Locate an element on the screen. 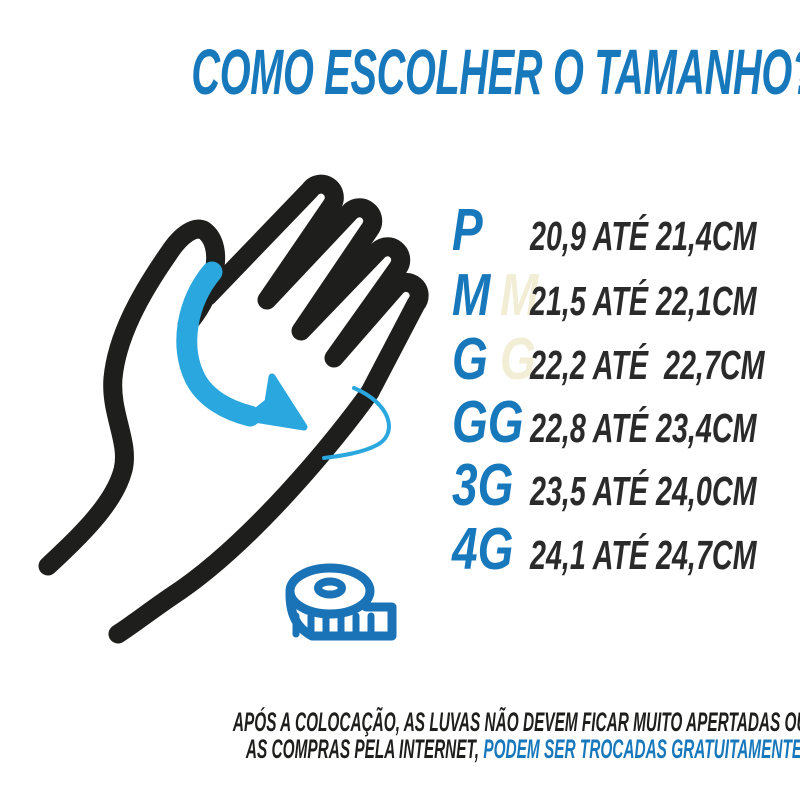 Image resolution: width=800 pixels, height=800 pixels. size-row-4g: 4G 24,1 ATÉ 24,7CM is located at coordinates (626, 549).